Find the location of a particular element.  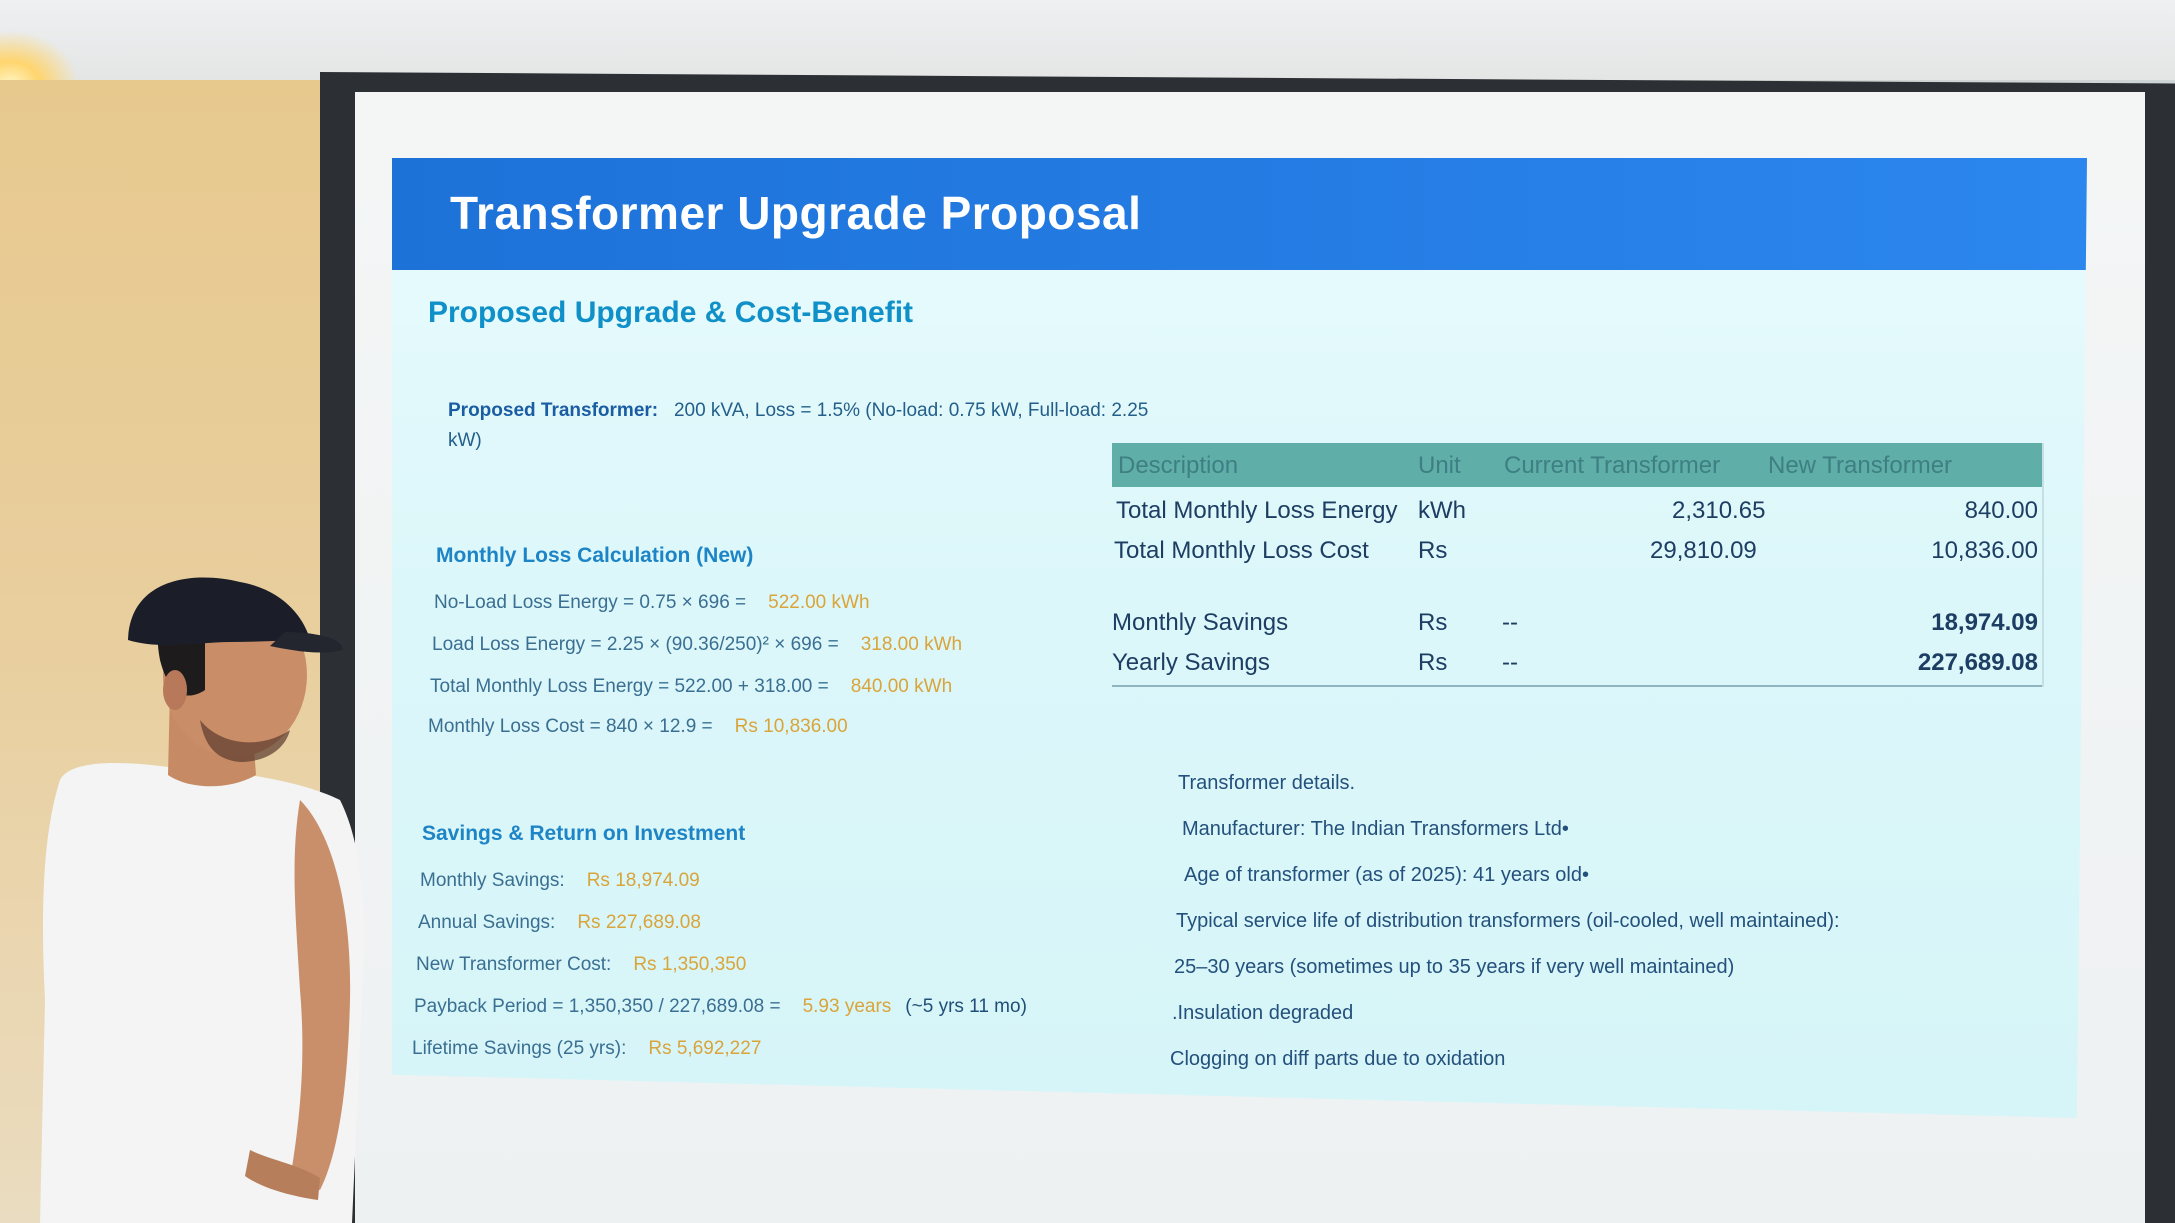

table-header-cell: Unit is located at coordinates (1439, 465).